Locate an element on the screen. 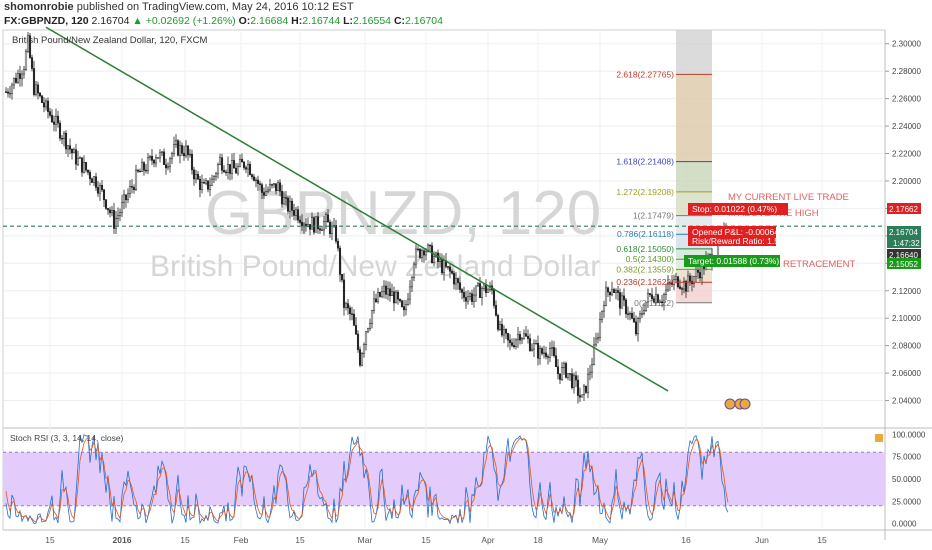  stoch-title: Stoch RSI (3, 3, 14, 14, close) is located at coordinates (67, 438).